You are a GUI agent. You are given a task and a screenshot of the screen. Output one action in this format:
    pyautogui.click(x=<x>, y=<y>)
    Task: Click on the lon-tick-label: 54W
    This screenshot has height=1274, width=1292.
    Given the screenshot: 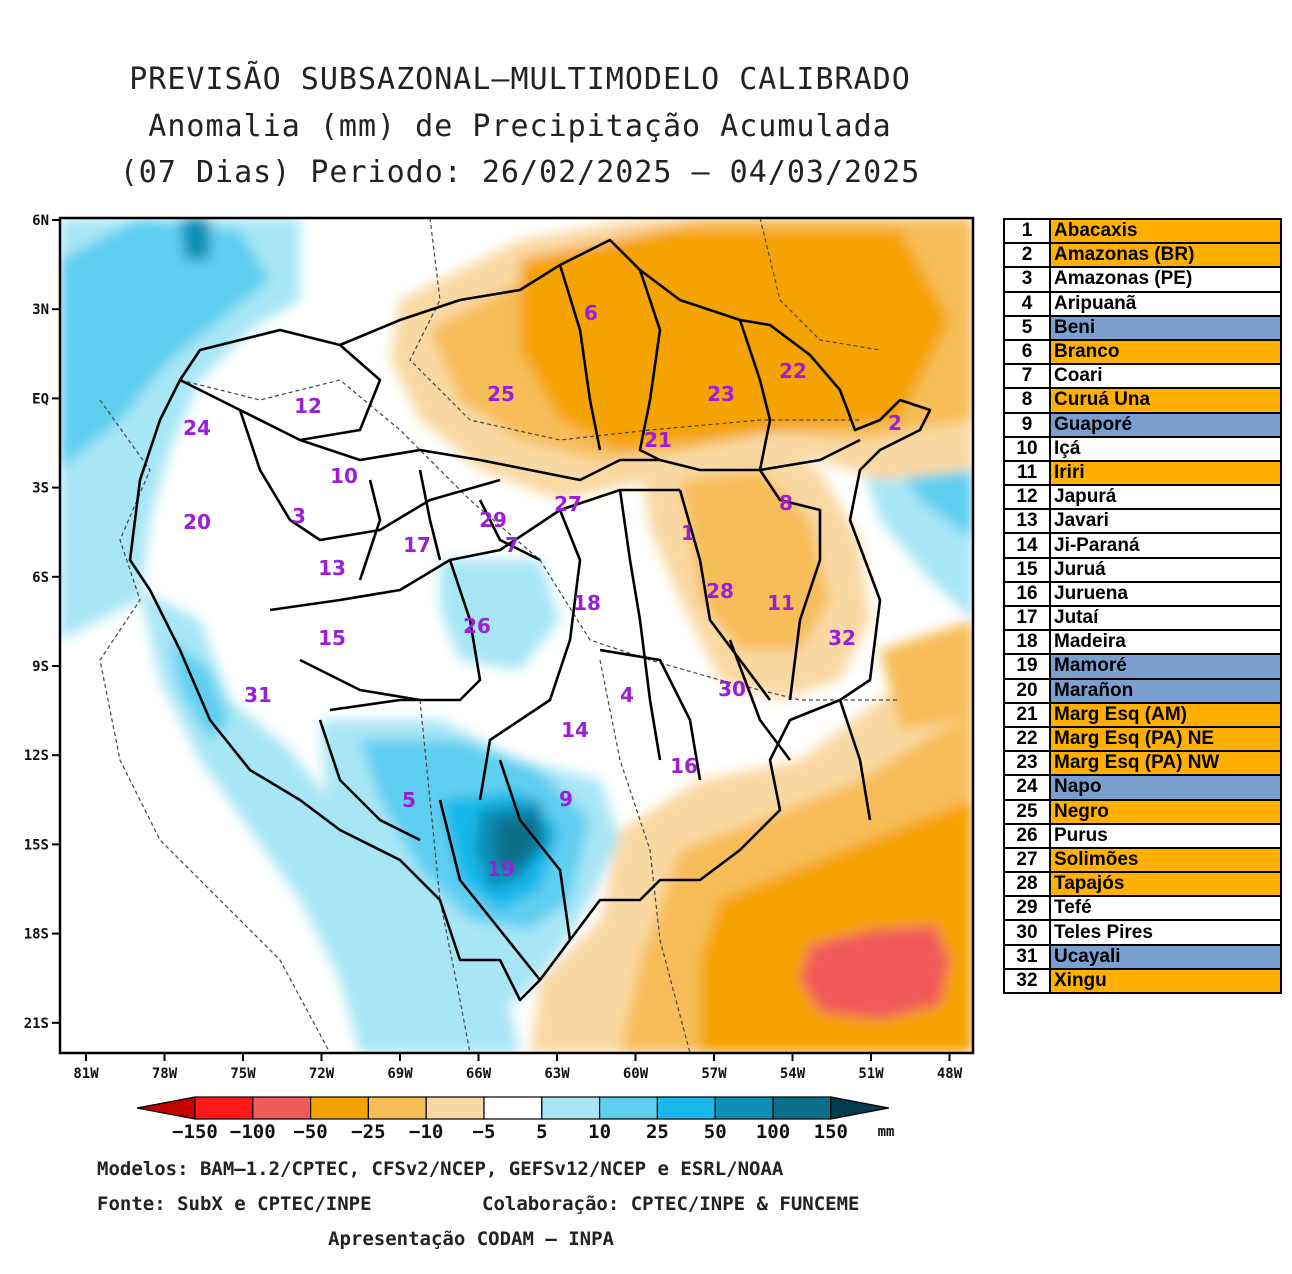 What is the action you would take?
    pyautogui.click(x=793, y=1074)
    